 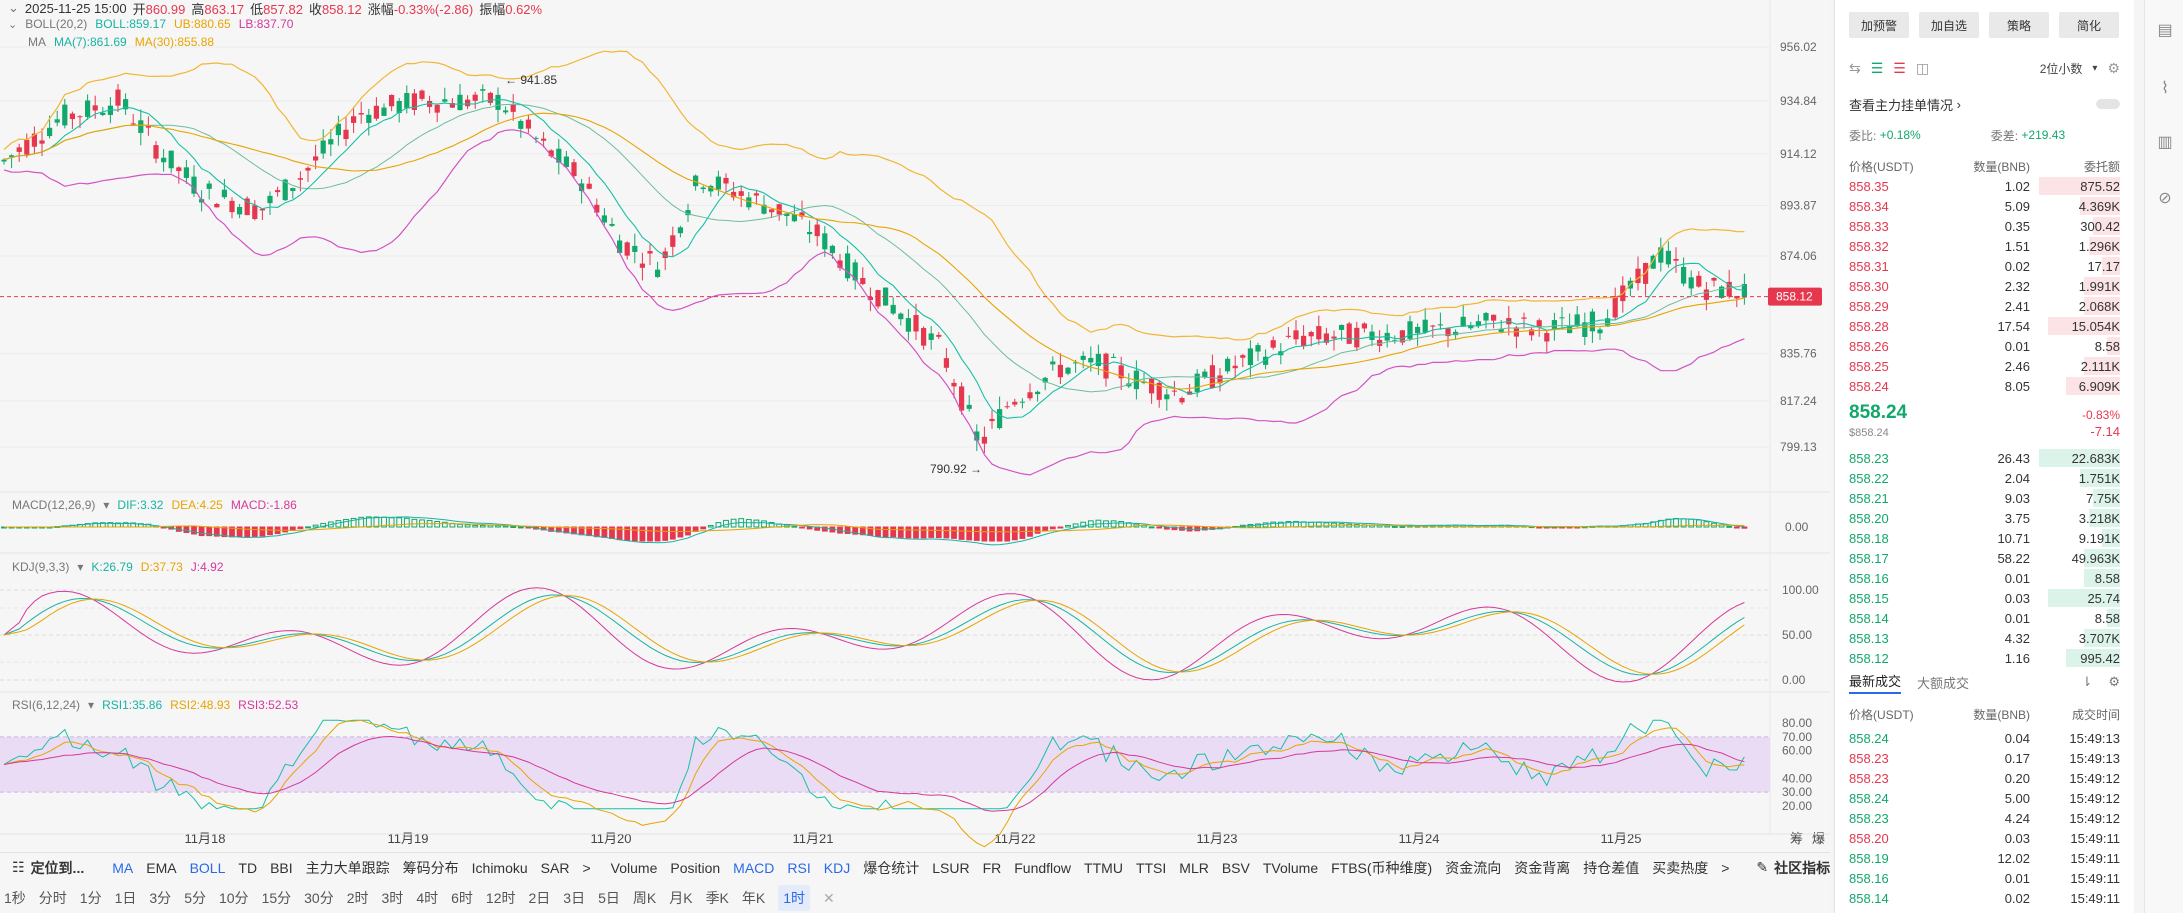 What do you see at coordinates (13, 7) in the screenshot?
I see `collapse-icon: ⌄` at bounding box center [13, 7].